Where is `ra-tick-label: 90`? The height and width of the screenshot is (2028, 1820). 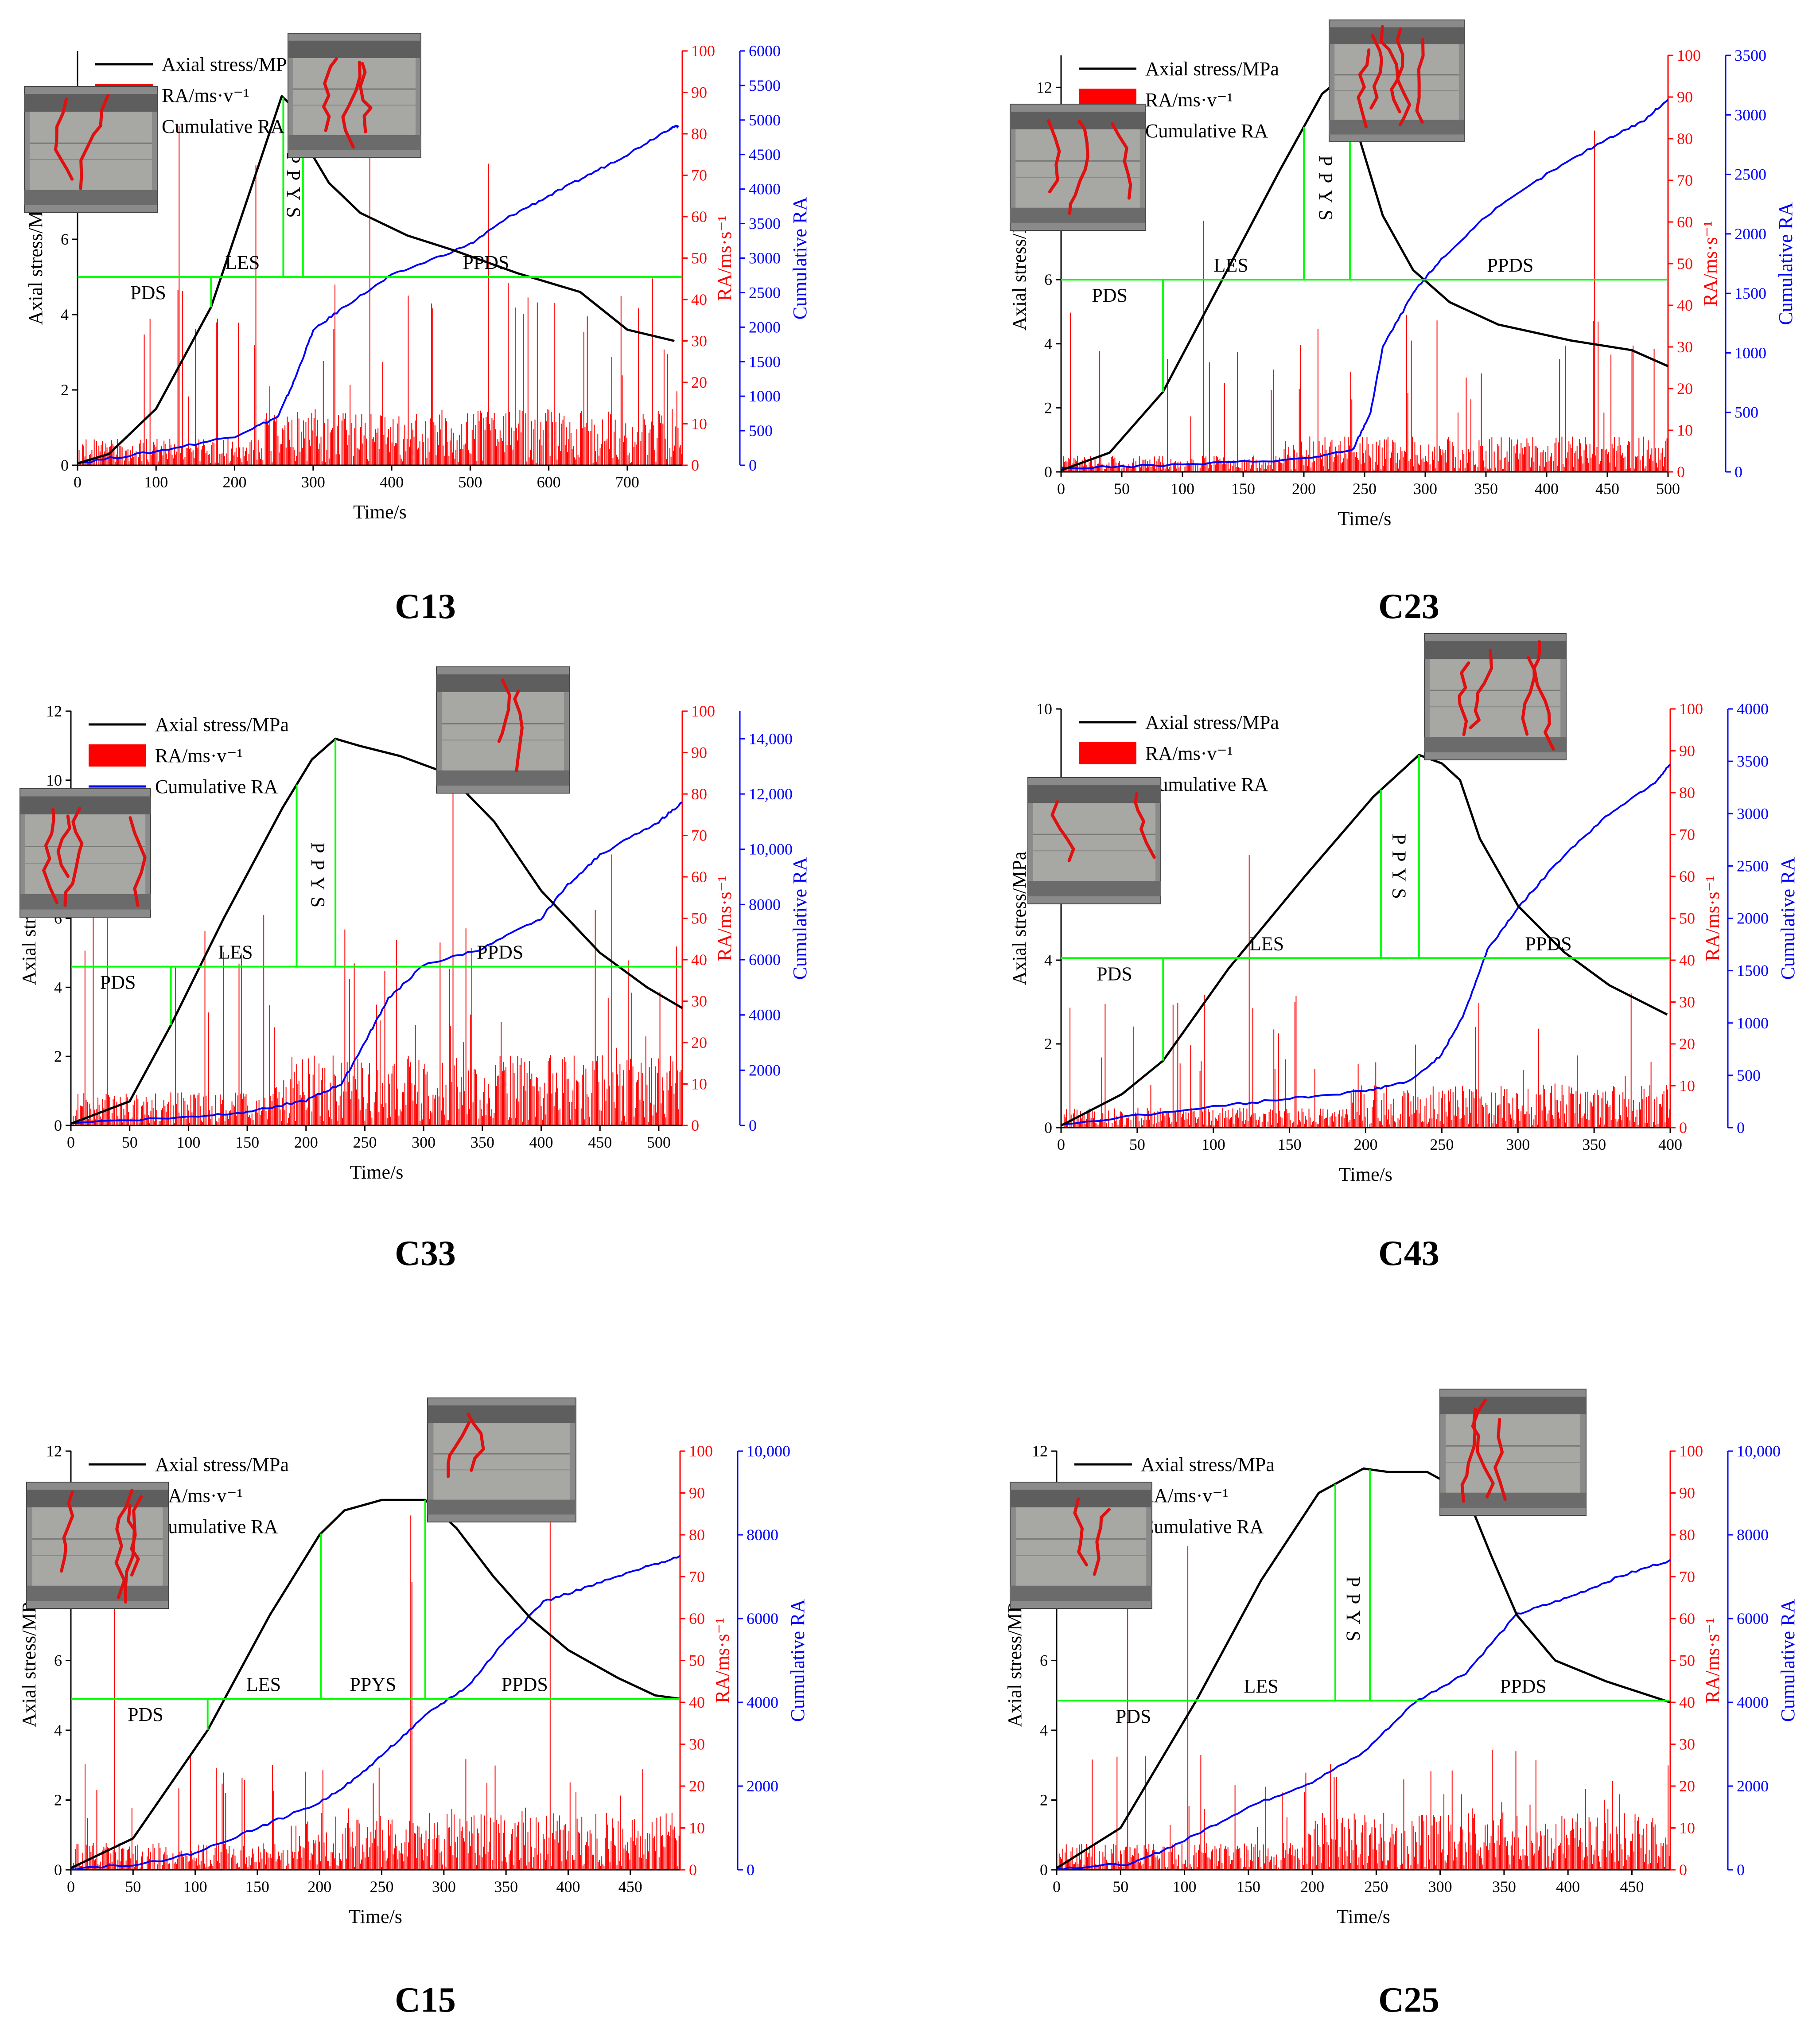 ra-tick-label: 90 is located at coordinates (1687, 751).